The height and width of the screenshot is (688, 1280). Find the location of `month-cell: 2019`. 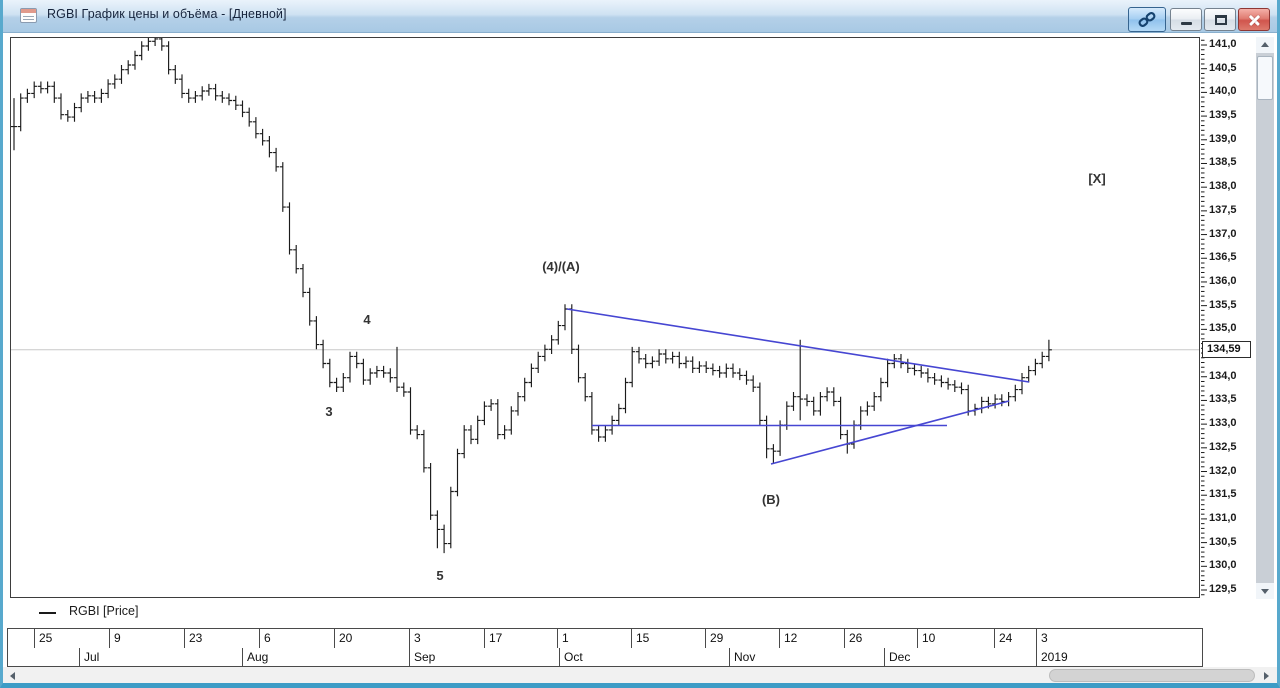

month-cell: 2019 is located at coordinates (1119, 657).